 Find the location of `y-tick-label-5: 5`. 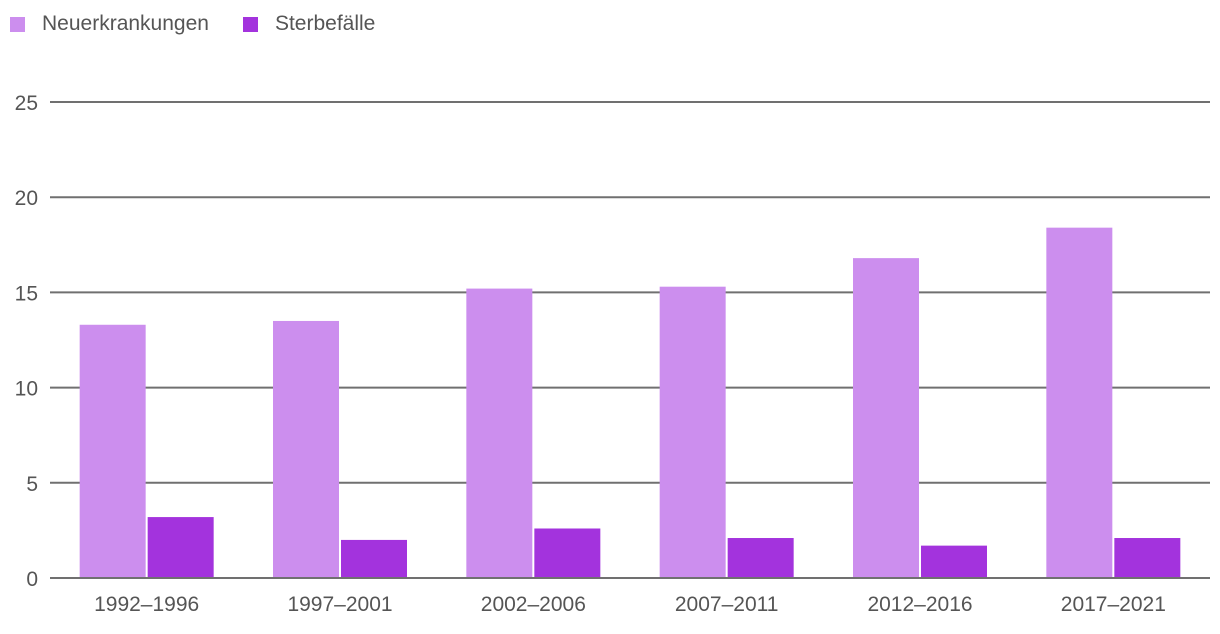

y-tick-label-5: 5 is located at coordinates (32, 484).